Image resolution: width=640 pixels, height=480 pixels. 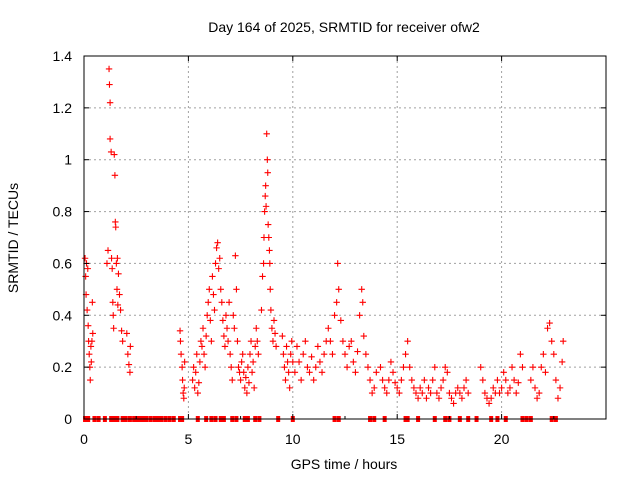 What do you see at coordinates (189, 439) in the screenshot?
I see `x-tick-label: 5` at bounding box center [189, 439].